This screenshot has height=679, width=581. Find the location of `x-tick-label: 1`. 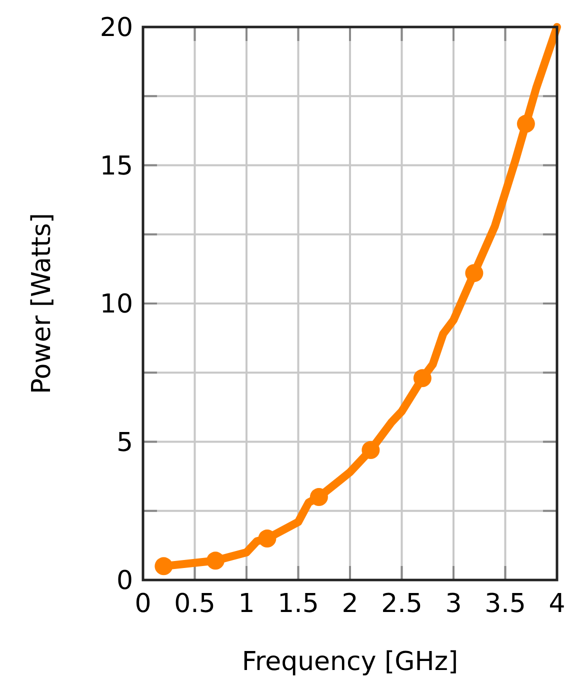

x-tick-label: 1 is located at coordinates (246, 604).